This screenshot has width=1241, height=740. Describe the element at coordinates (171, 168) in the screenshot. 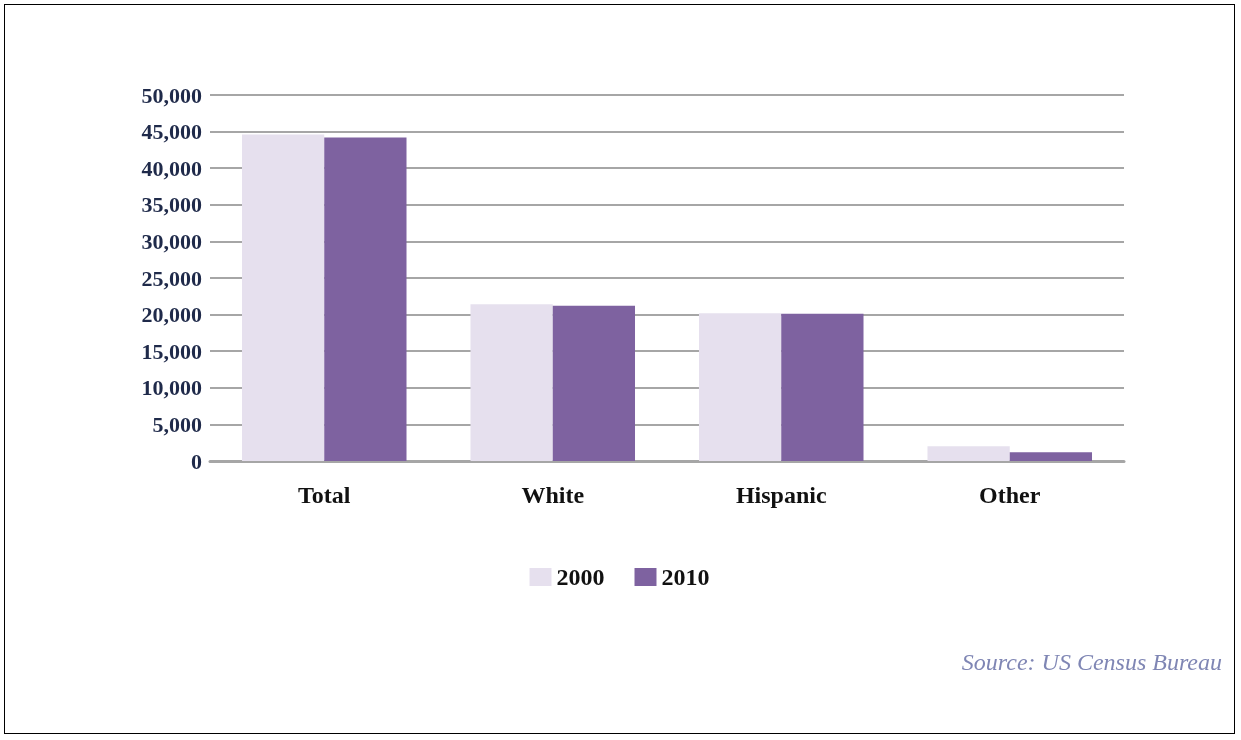

I see `y-tick-label: 40,000` at that location.